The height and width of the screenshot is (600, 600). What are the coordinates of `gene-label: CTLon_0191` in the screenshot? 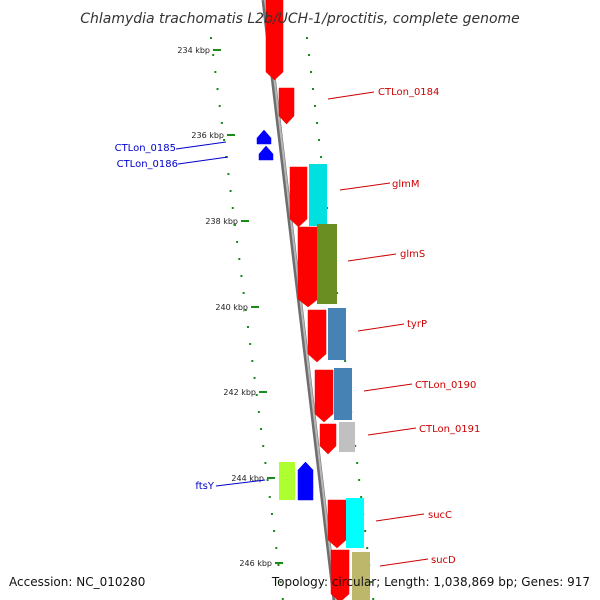 It's located at (449, 429).